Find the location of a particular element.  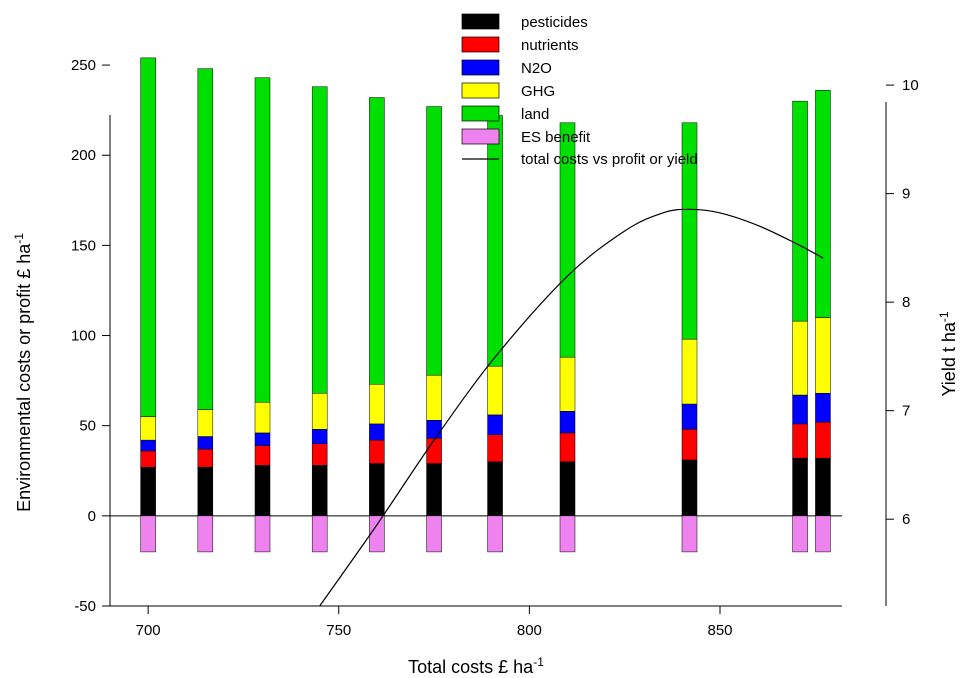

legend-label-nutrients: nutrients is located at coordinates (550, 45).